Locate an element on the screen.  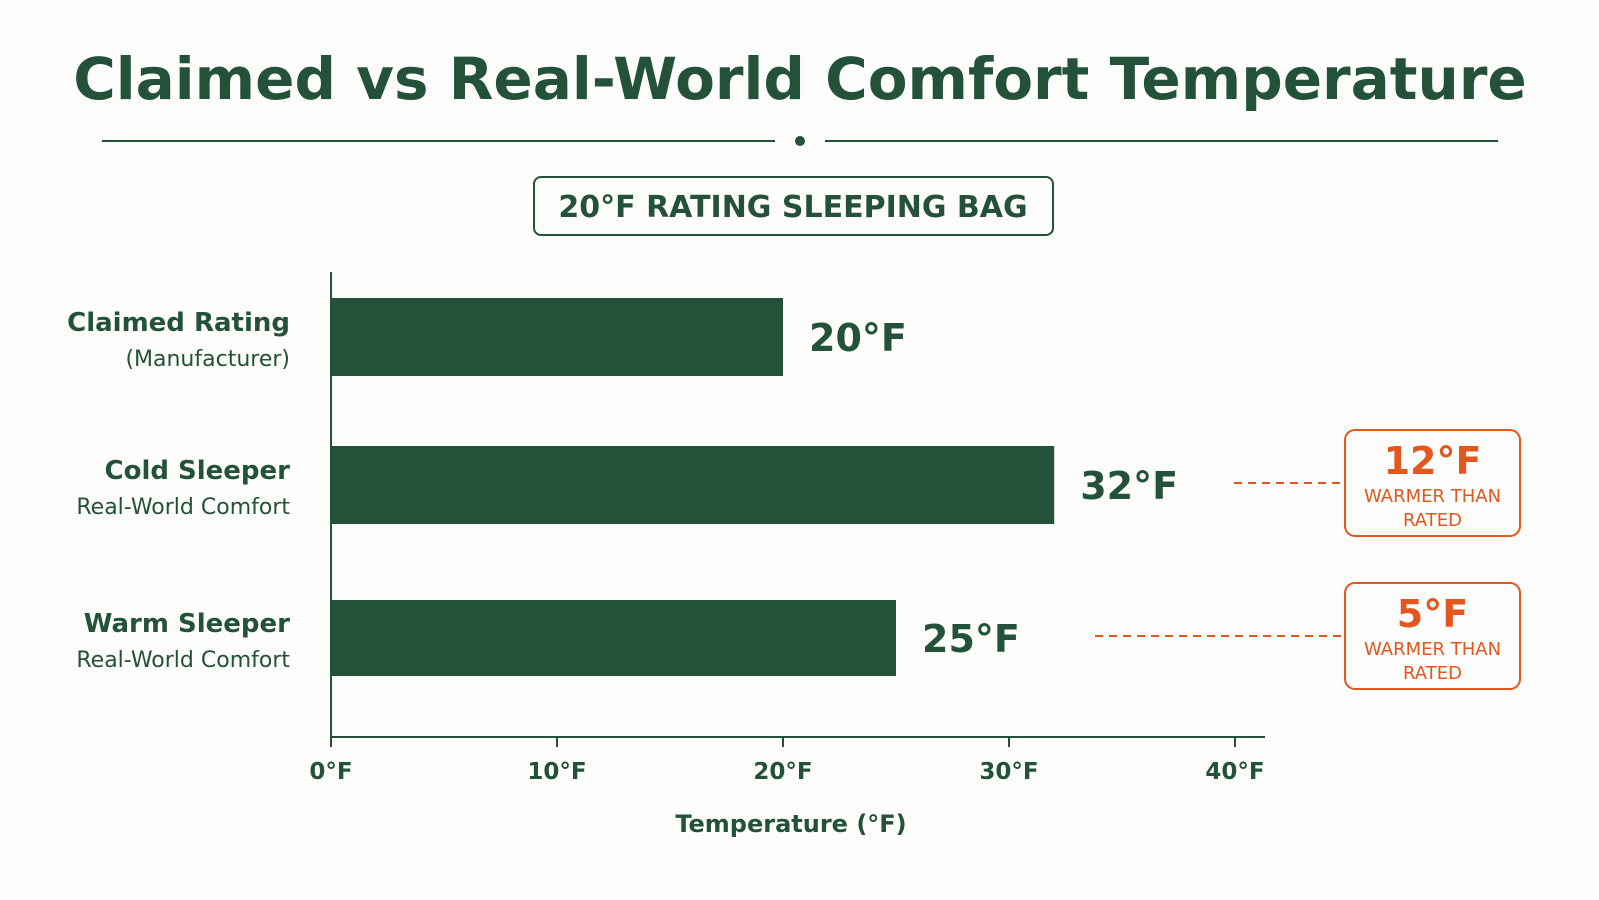
category-label: Cold Sleeper is located at coordinates (198, 471).